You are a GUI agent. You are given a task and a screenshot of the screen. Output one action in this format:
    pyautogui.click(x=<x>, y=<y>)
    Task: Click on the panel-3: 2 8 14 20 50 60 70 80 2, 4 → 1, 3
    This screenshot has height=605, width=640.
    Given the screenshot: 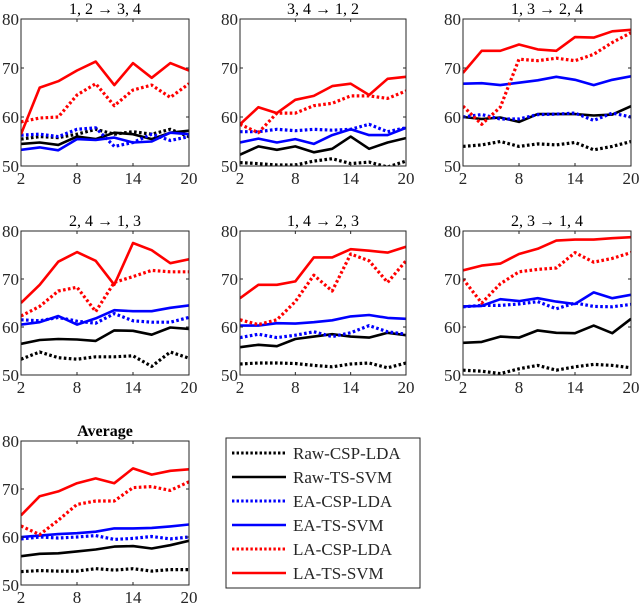 What is the action you would take?
    pyautogui.click(x=100, y=305)
    